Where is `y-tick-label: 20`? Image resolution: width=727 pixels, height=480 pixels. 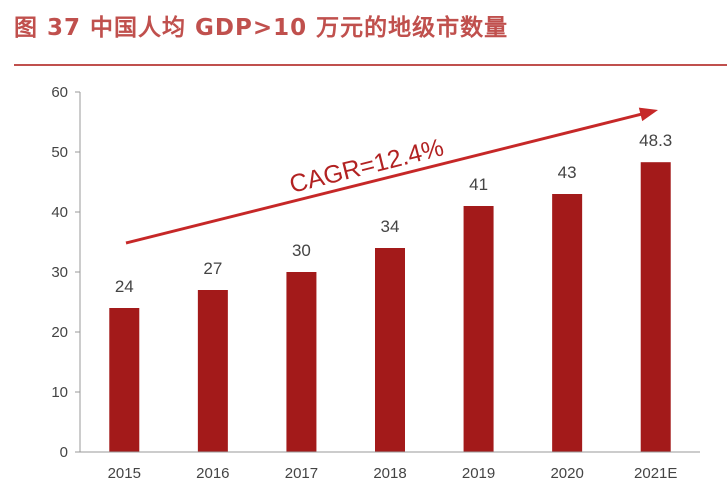 y-tick-label: 20 is located at coordinates (59, 332).